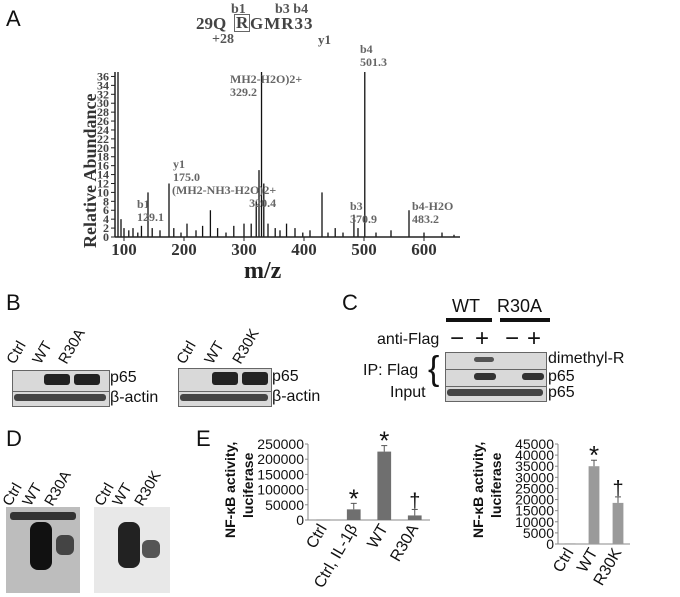 The image size is (680, 597). What do you see at coordinates (512, 338) in the screenshot?
I see `sign-3: −` at bounding box center [512, 338].